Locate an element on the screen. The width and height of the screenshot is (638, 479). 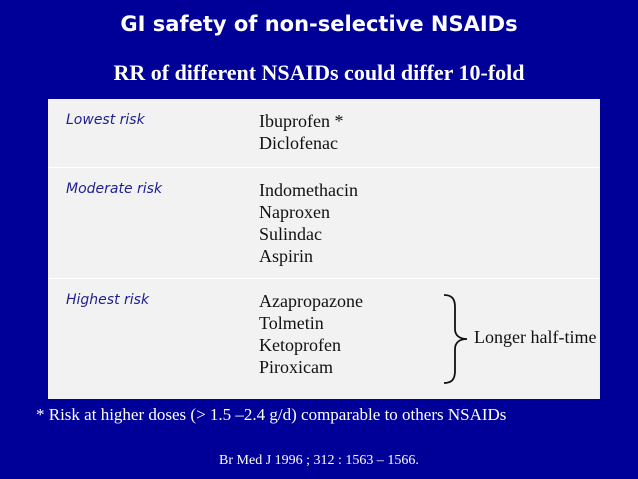
table-row-lowest-risk: Lowest risk Ibuprofen * Diclofenac is located at coordinates (324, 132).